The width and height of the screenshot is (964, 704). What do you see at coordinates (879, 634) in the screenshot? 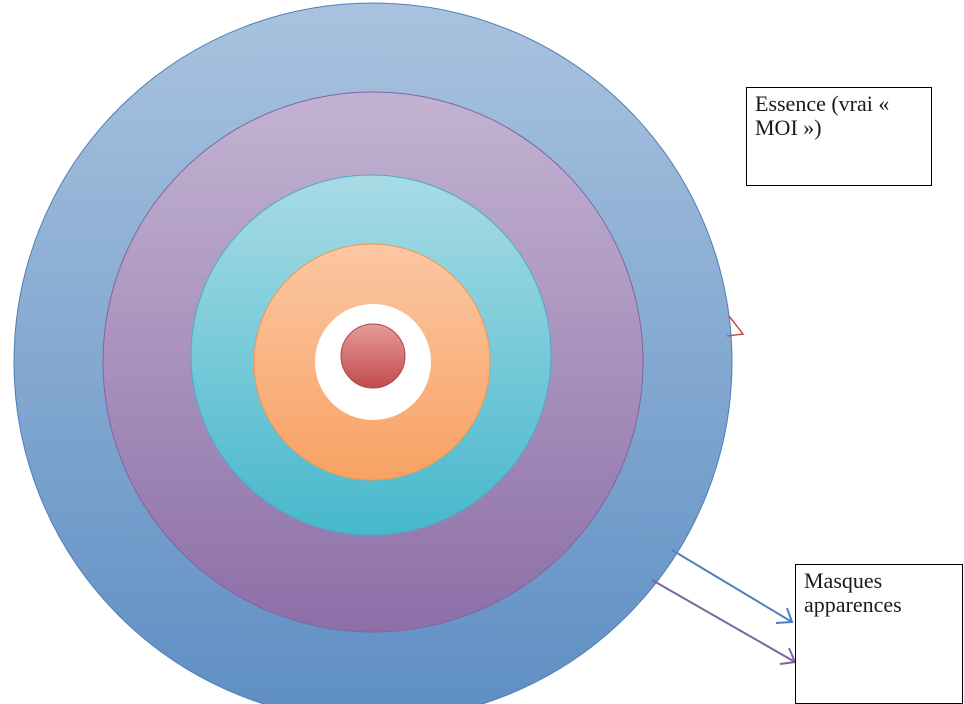
I see `masques-label-box: Masques apparences` at bounding box center [879, 634].